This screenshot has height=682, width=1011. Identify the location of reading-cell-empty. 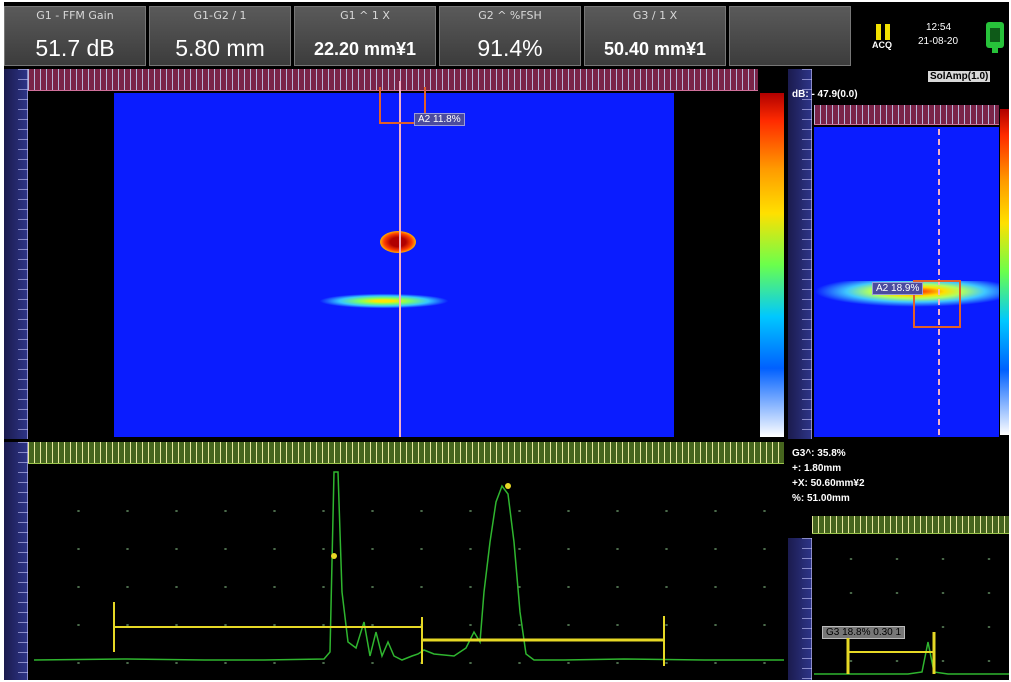
(790, 36).